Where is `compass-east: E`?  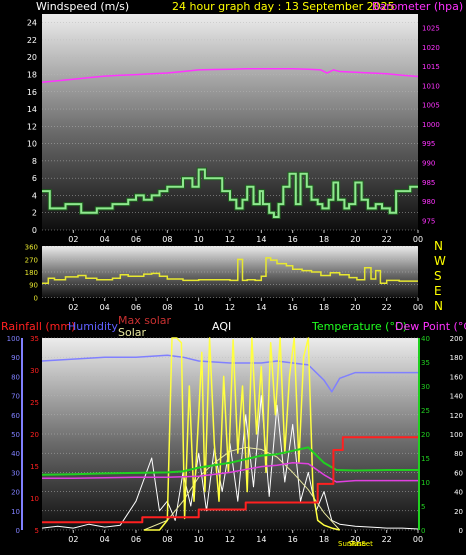 compass-east: E is located at coordinates (438, 291).